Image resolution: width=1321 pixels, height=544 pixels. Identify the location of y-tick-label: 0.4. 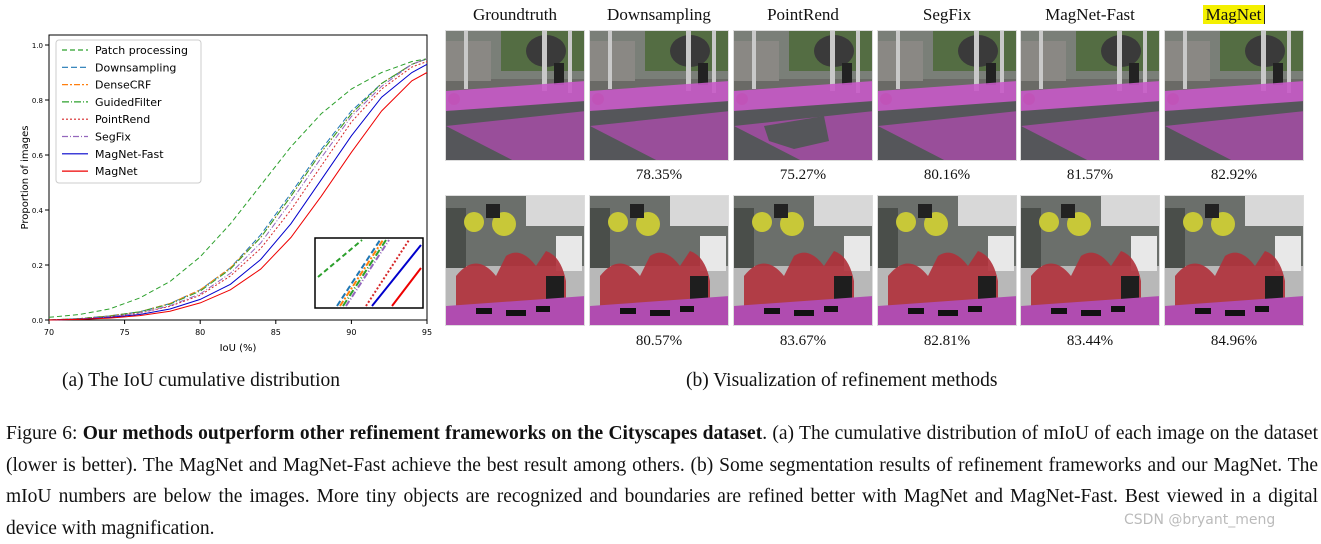
(38, 211).